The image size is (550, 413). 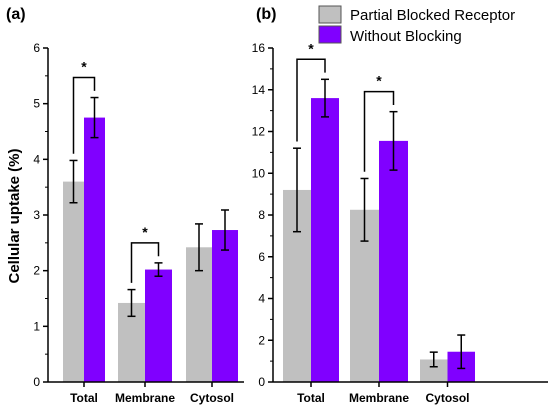 What do you see at coordinates (261, 215) in the screenshot?
I see `y-tick-label: 8` at bounding box center [261, 215].